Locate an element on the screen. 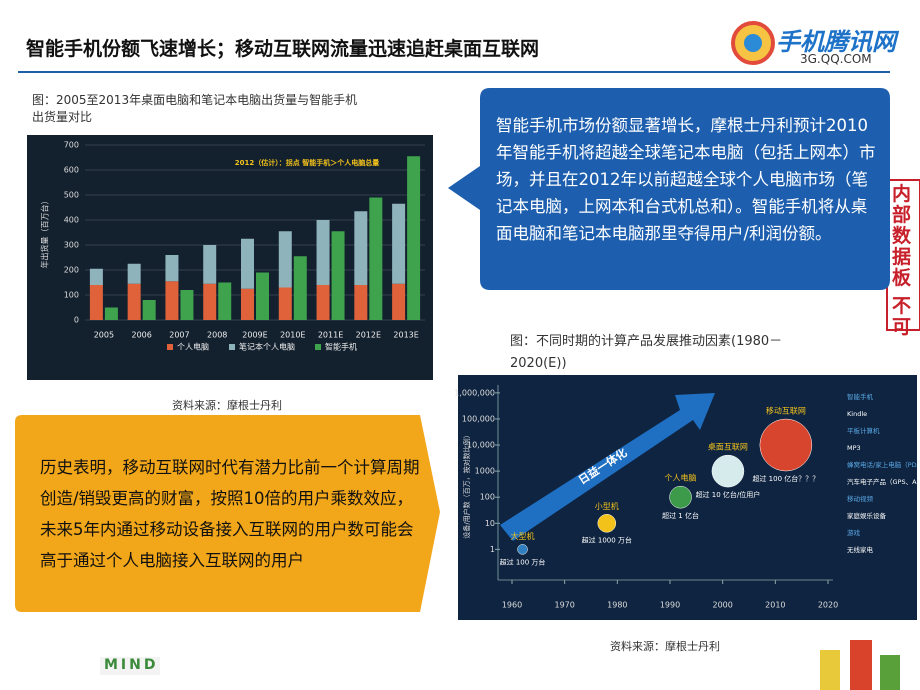 This screenshot has height=690, width=920. annotation: 2012（估计）：拐点 智能手机＞个人电脑总量 is located at coordinates (307, 162).